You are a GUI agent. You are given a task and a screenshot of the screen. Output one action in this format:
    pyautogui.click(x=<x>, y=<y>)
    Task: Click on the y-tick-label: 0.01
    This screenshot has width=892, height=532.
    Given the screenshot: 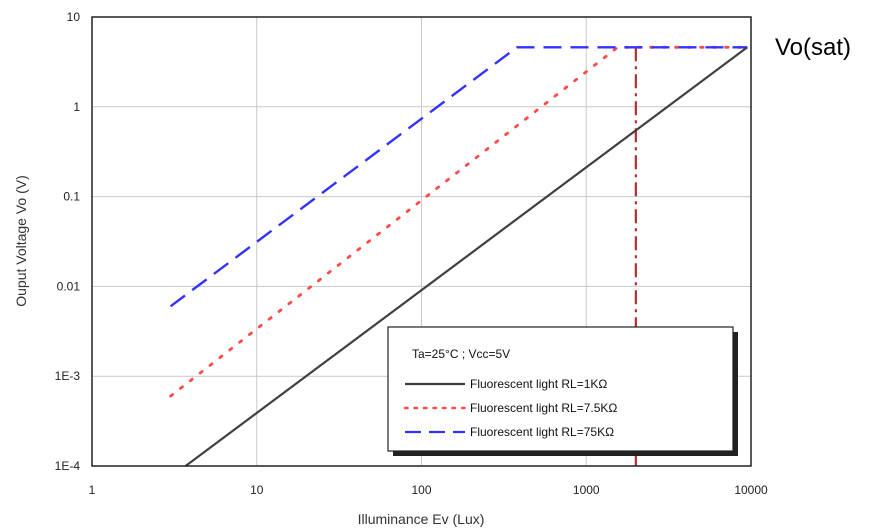 What is the action you would take?
    pyautogui.click(x=69, y=286)
    